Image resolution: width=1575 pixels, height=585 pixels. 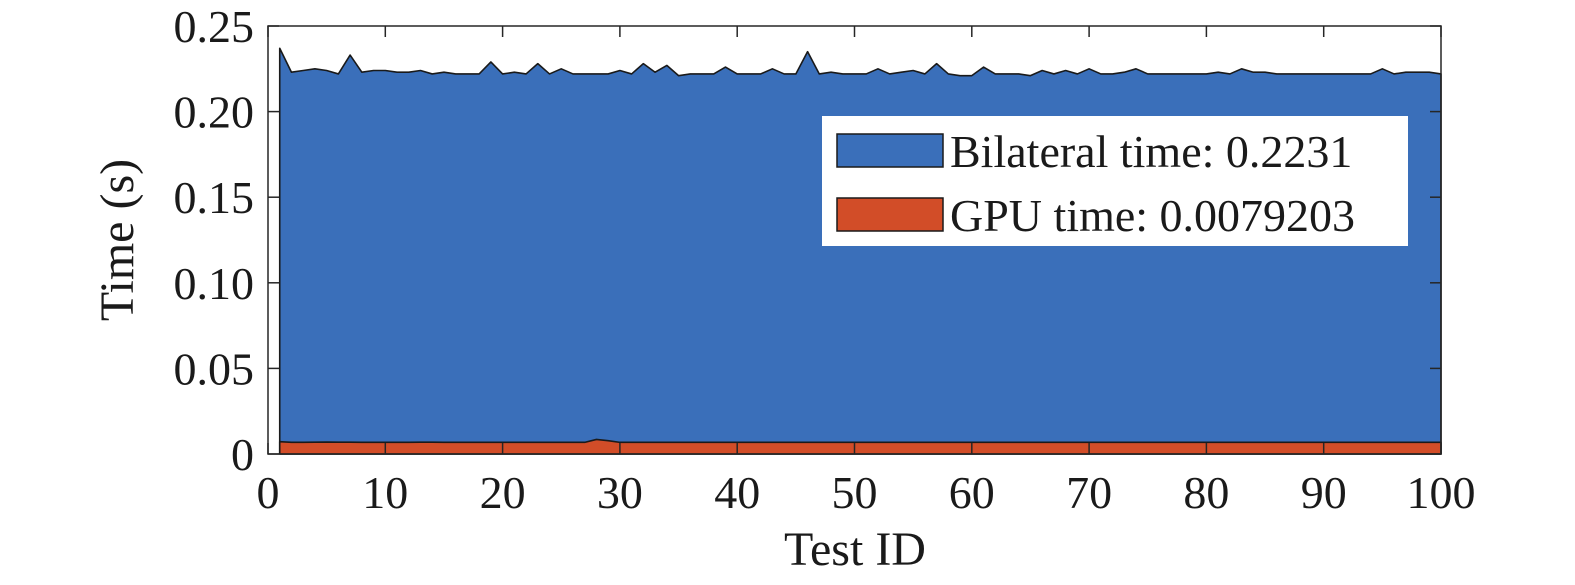 I want to click on legend-label-bilateral: Bilateral time: 0.2231, so click(x=1151, y=151).